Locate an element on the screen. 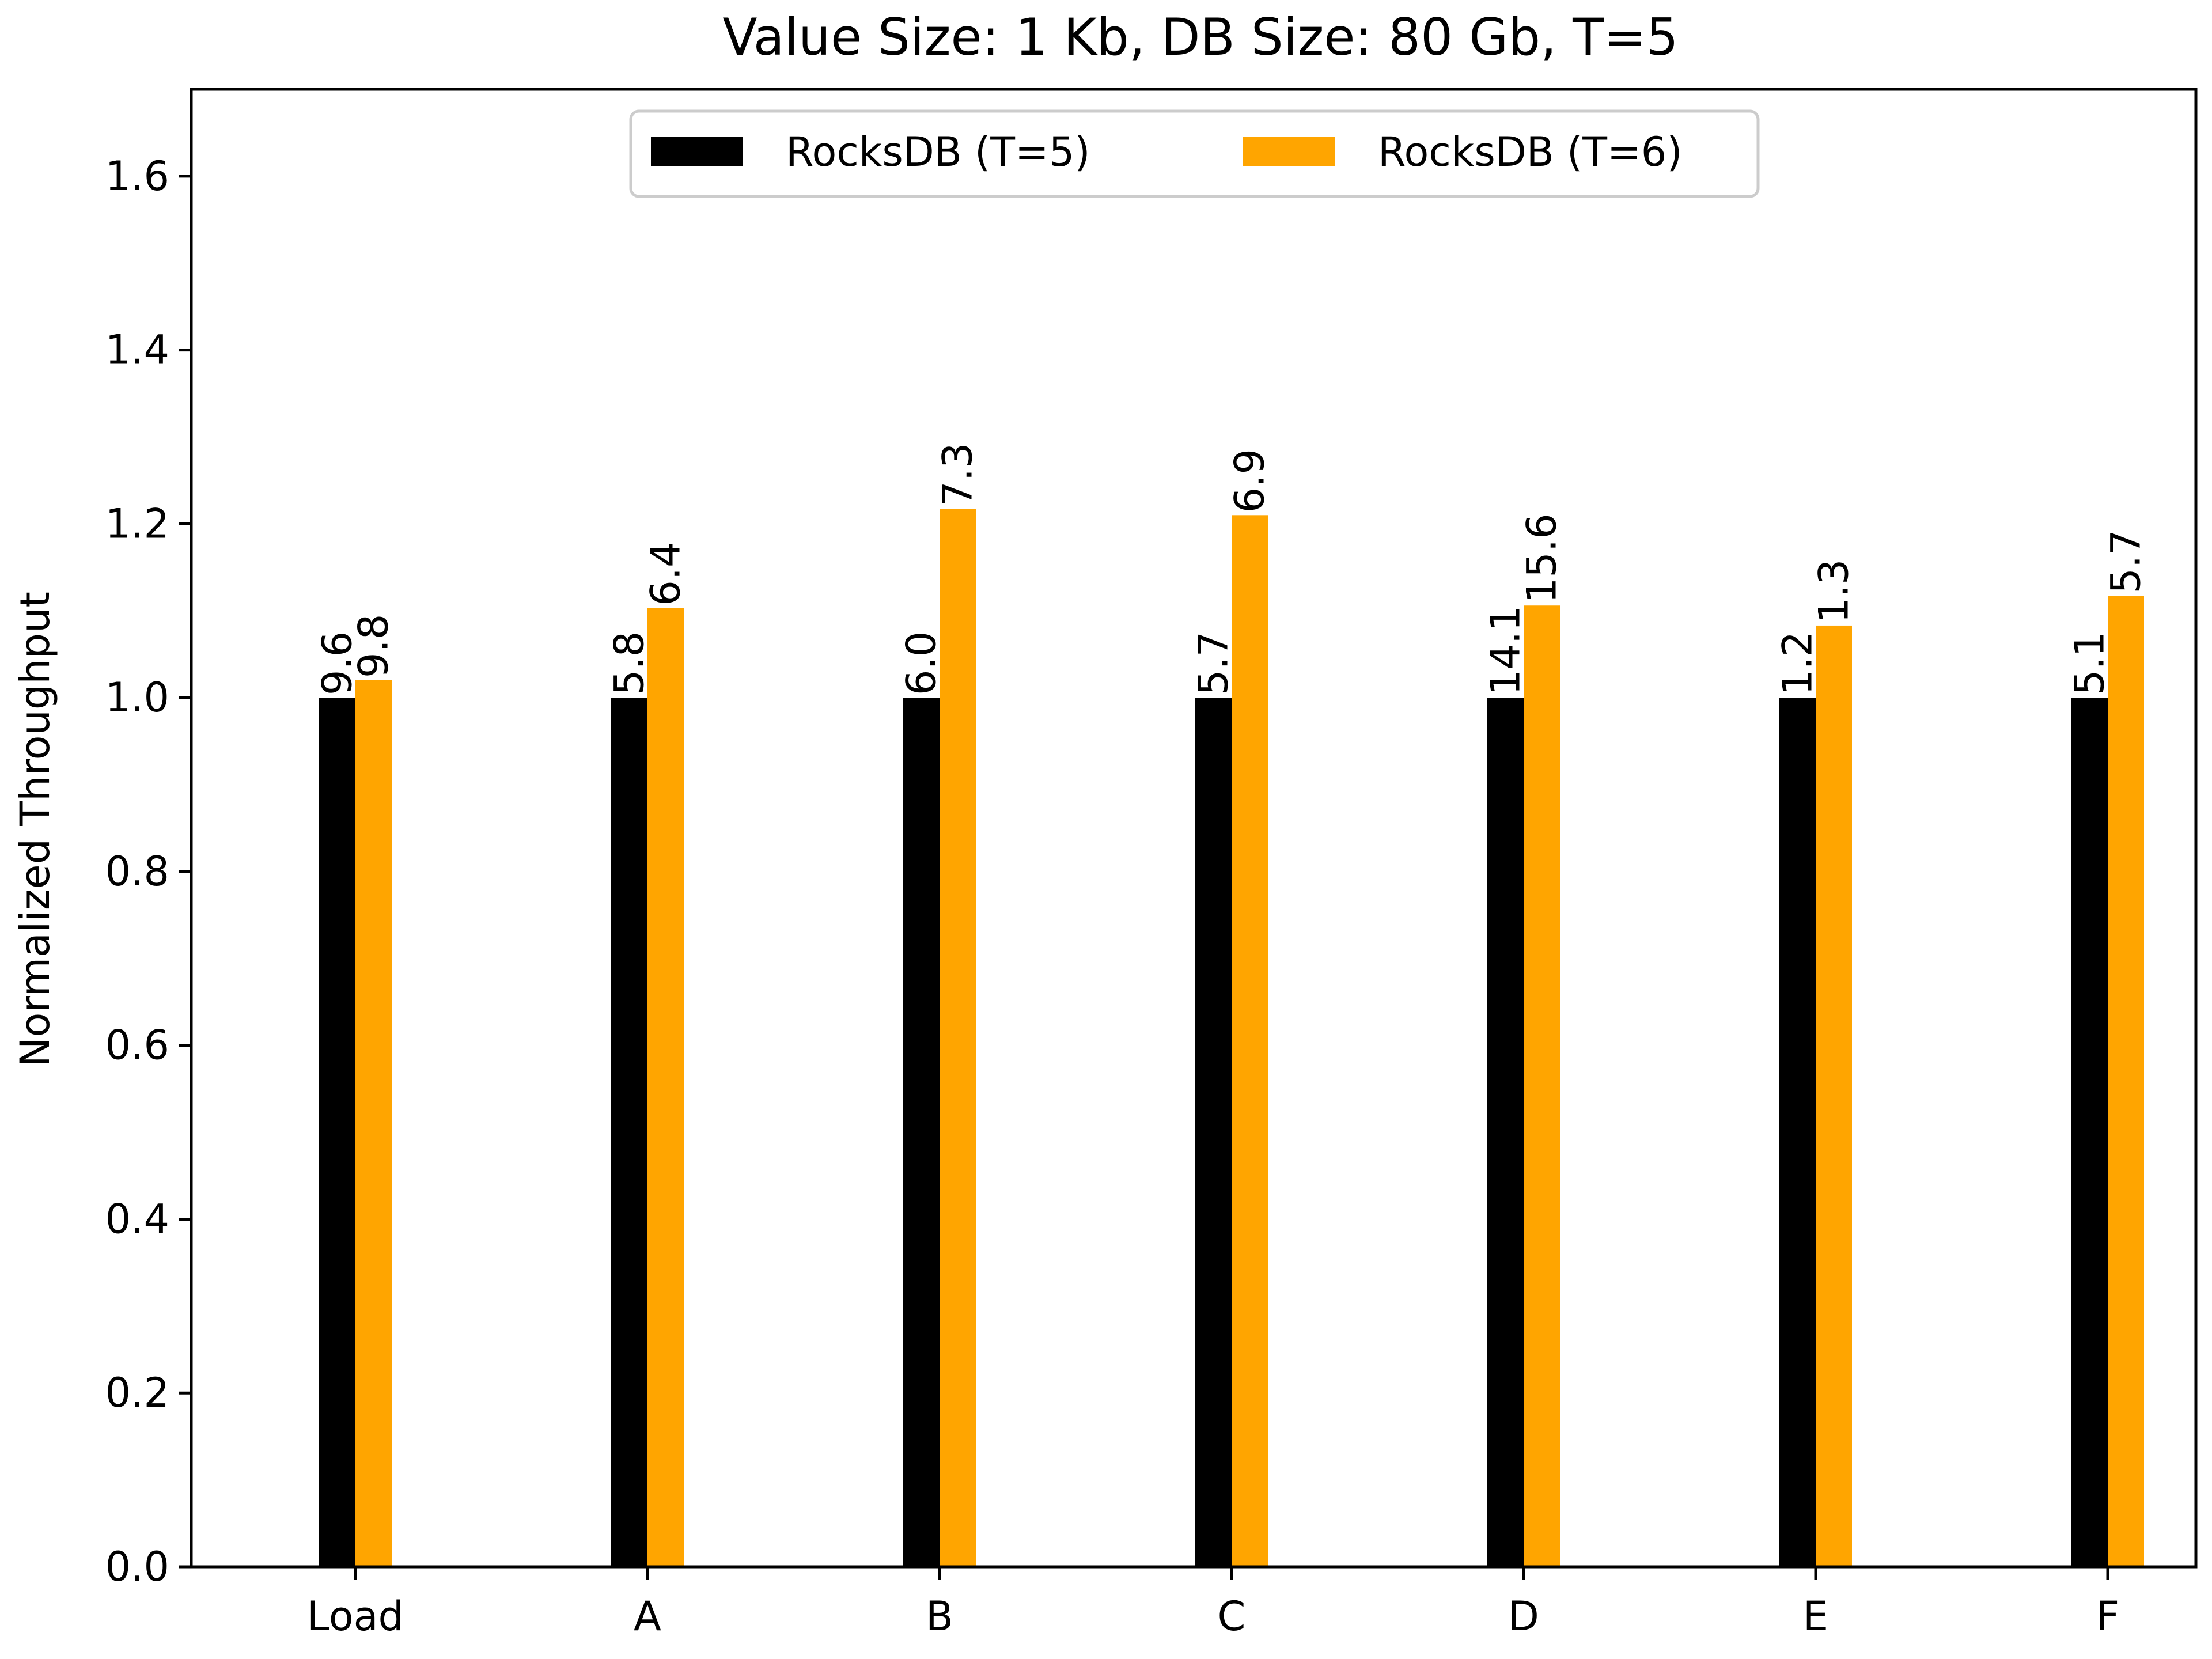  legend: RocksDB (T=5) RocksDB (T=6) is located at coordinates (1194, 153).